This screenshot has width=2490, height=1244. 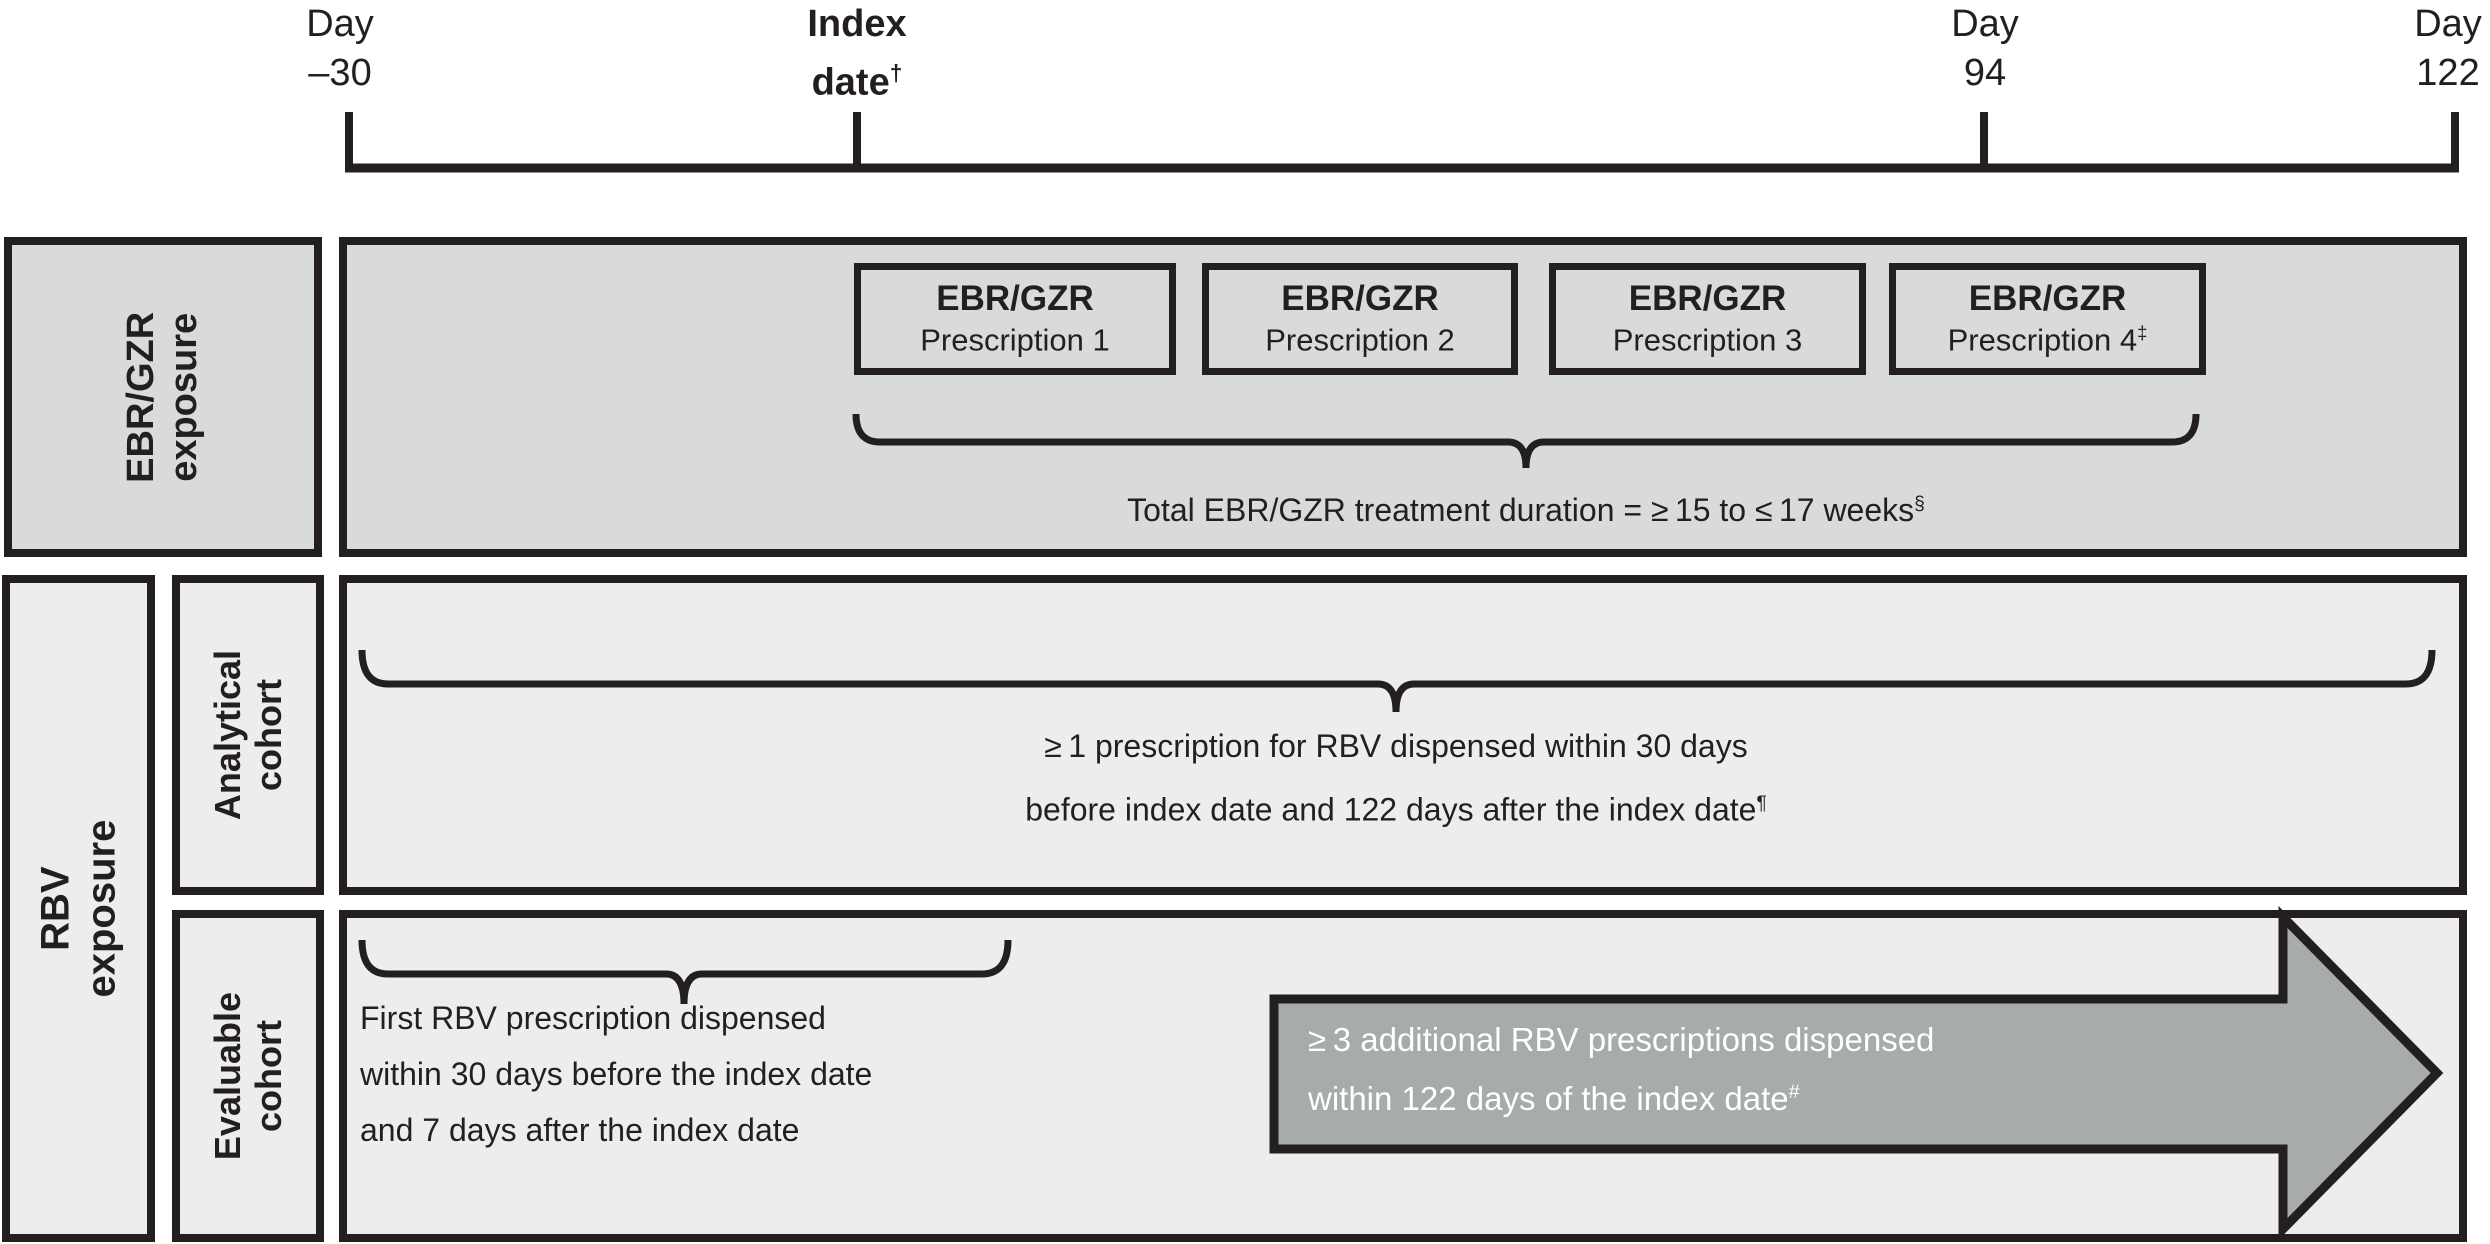 What do you see at coordinates (580, 1130) in the screenshot?
I see `evaluable-text-line3: and 7 days after the index date` at bounding box center [580, 1130].